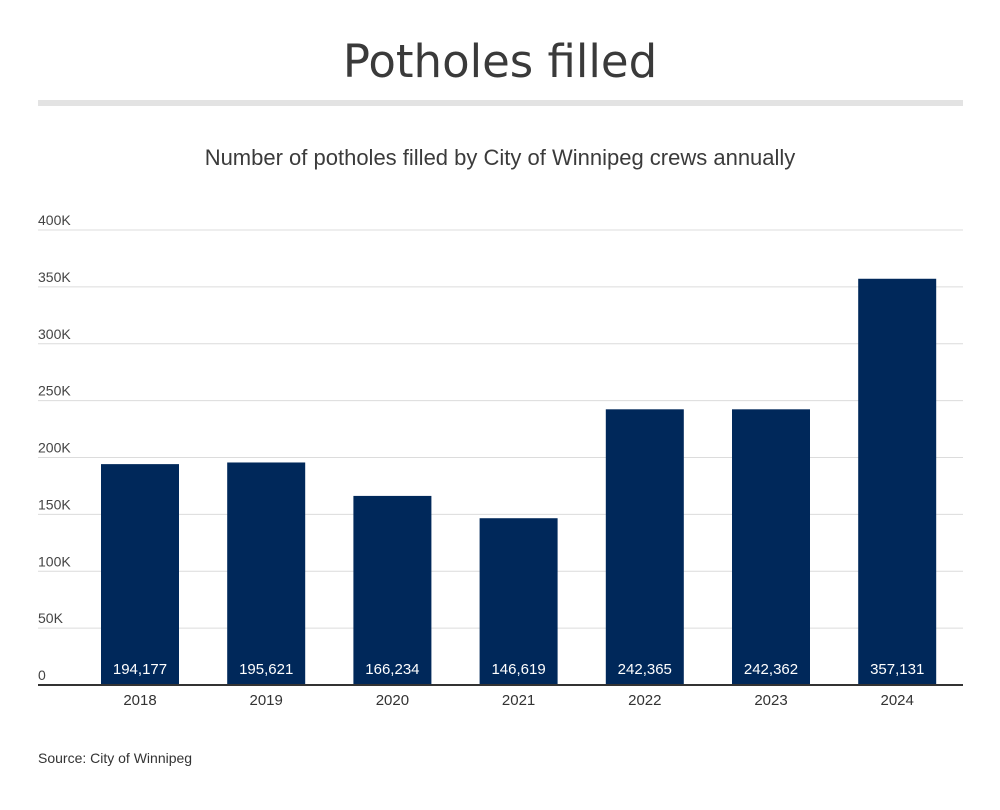 The height and width of the screenshot is (810, 1000). What do you see at coordinates (54, 334) in the screenshot?
I see `y-tick-label: 300K` at bounding box center [54, 334].